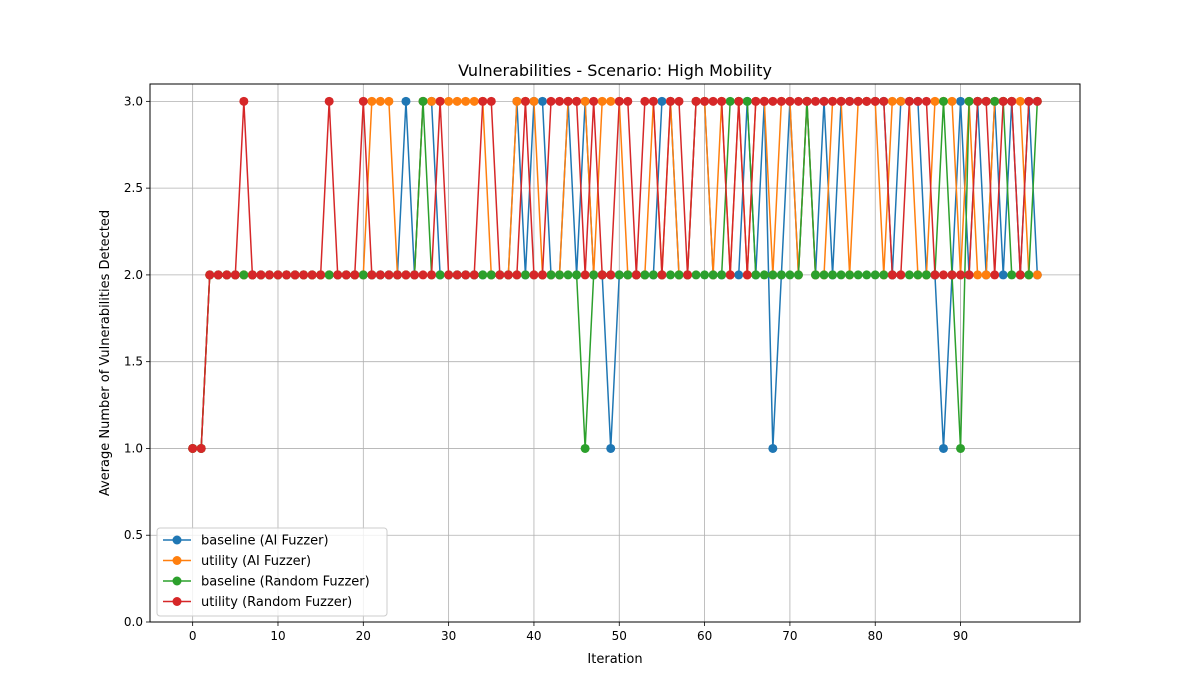 The height and width of the screenshot is (700, 1200). I want to click on x-tick-label: 30, so click(448, 636).